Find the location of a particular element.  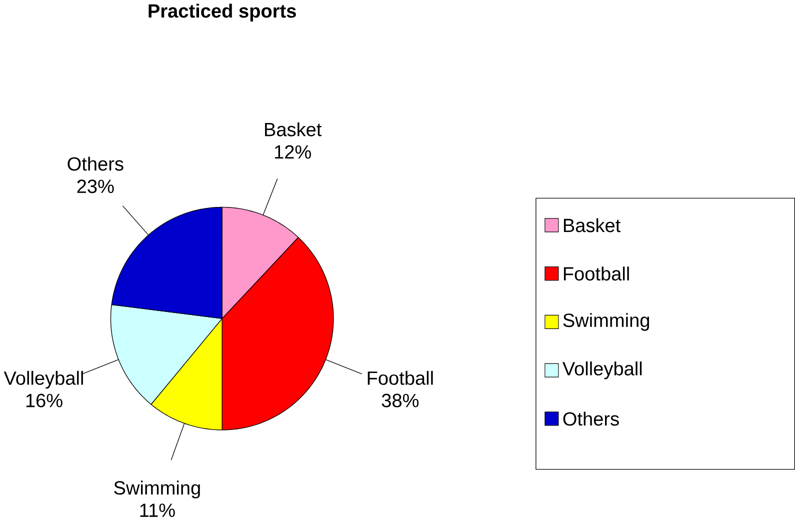

legend-label: Swimming is located at coordinates (606, 322).